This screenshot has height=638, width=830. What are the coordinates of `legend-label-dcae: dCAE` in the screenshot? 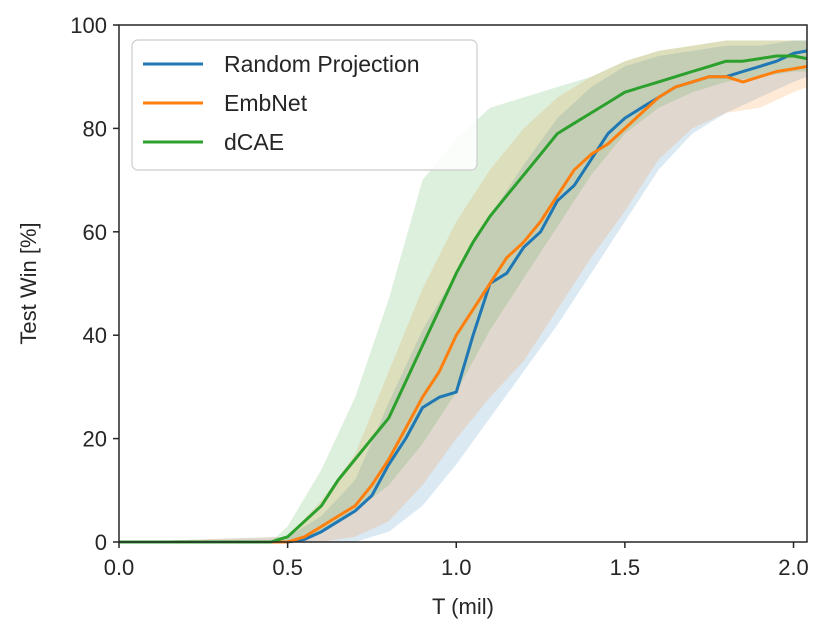 It's located at (254, 142).